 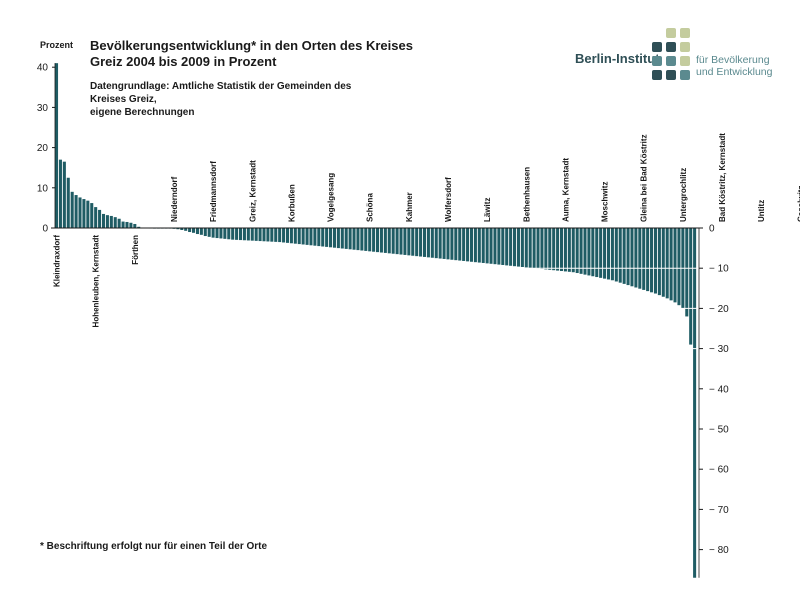 What do you see at coordinates (719, 269) in the screenshot?
I see `right-tick-label: − 10` at bounding box center [719, 269].